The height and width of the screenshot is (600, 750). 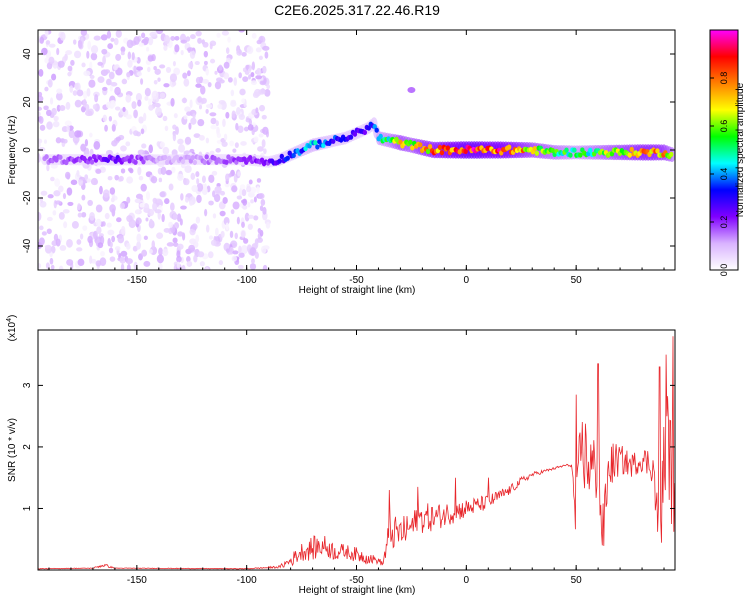 I want to click on colorbar-tick-label: 0.6, so click(x=724, y=126).